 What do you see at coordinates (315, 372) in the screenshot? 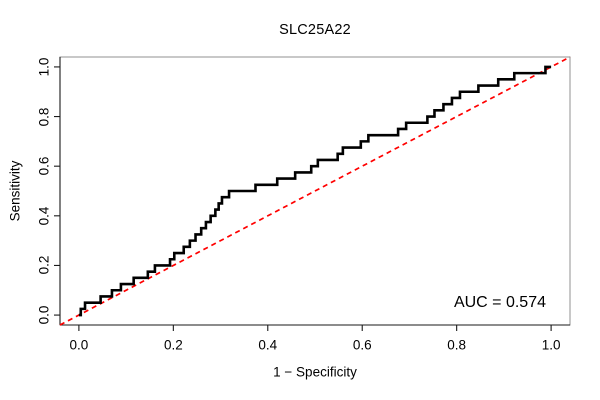
I see `x-axis-title: 1 − Specificity` at bounding box center [315, 372].